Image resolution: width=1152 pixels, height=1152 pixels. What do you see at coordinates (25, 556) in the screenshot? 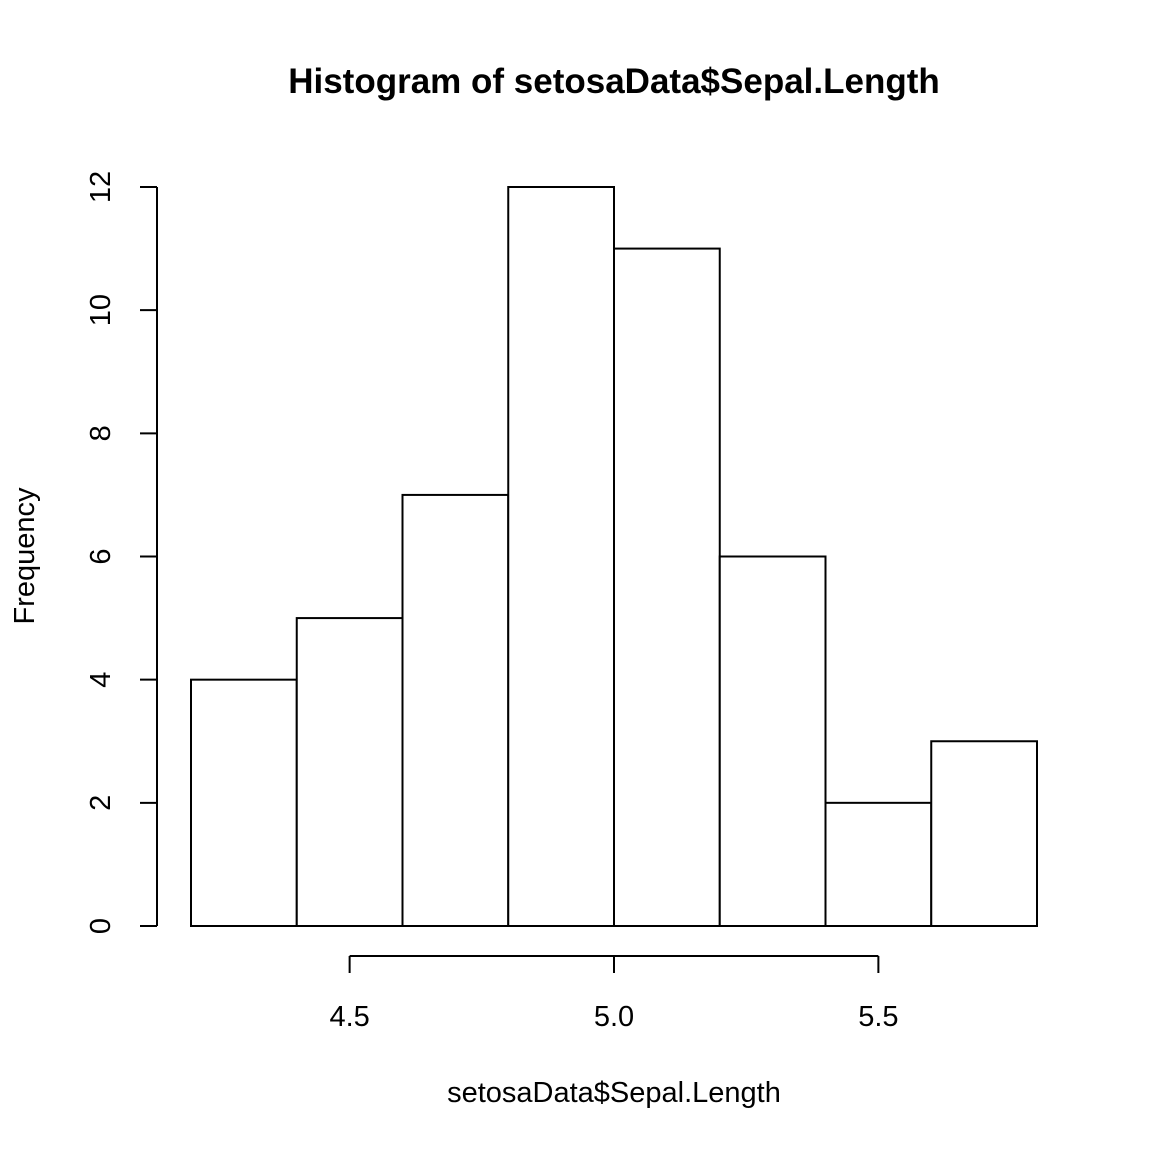
I see `y-axis-label: Frequency` at bounding box center [25, 556].